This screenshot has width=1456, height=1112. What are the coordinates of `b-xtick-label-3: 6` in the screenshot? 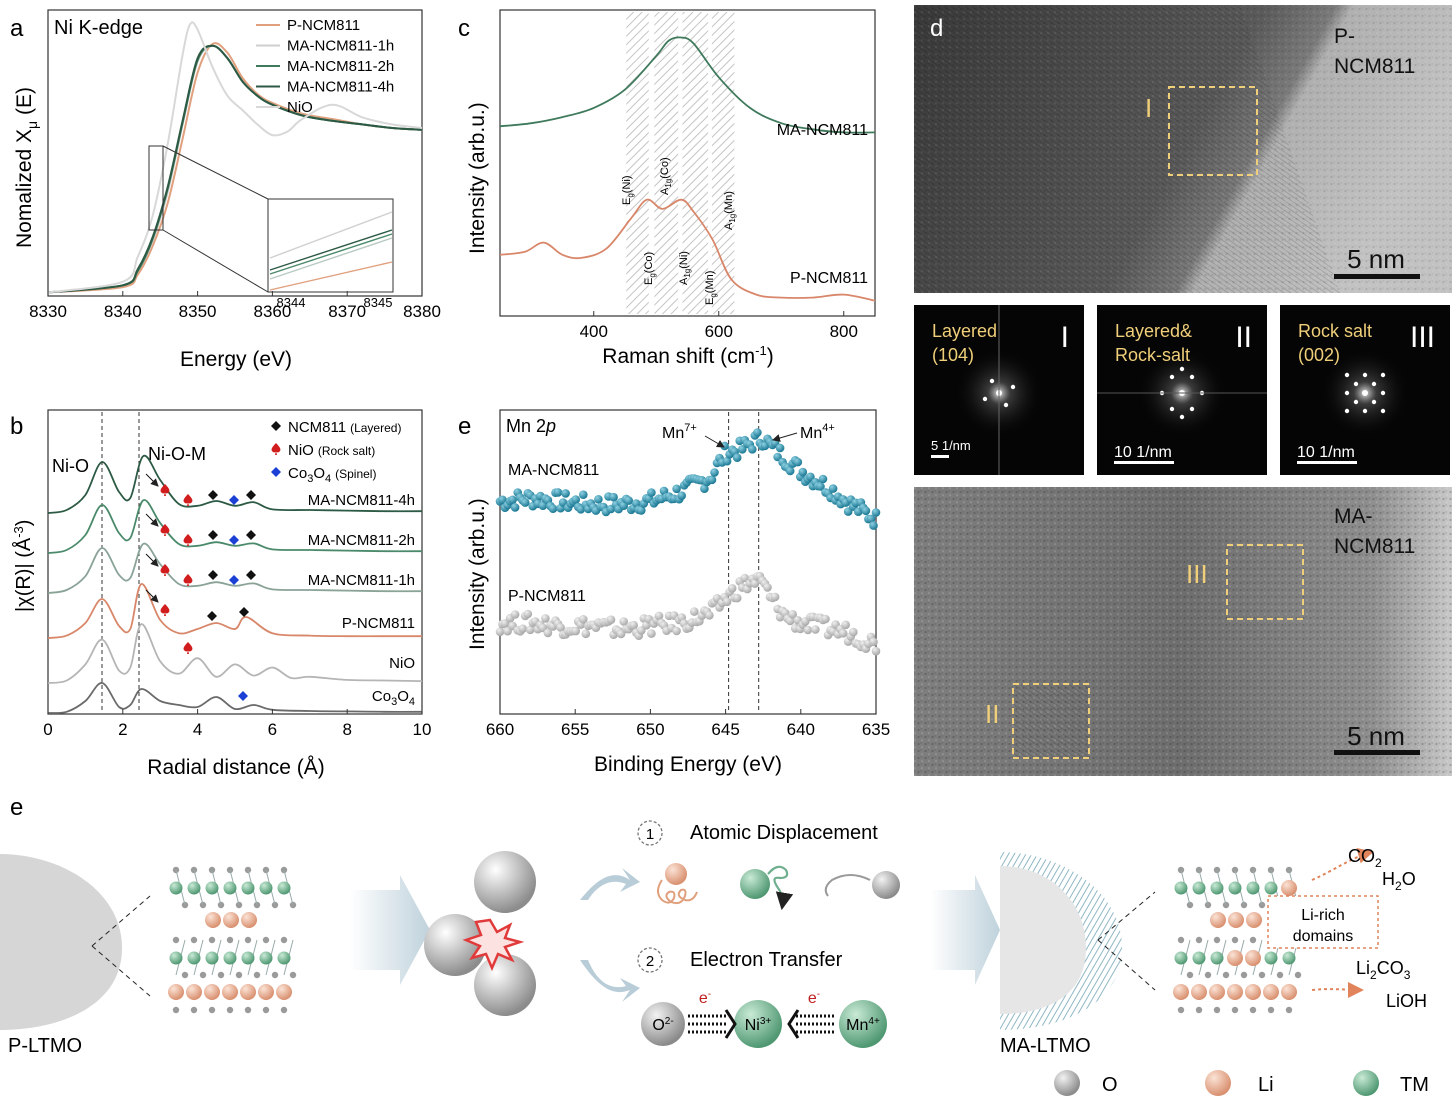 It's located at (272, 729).